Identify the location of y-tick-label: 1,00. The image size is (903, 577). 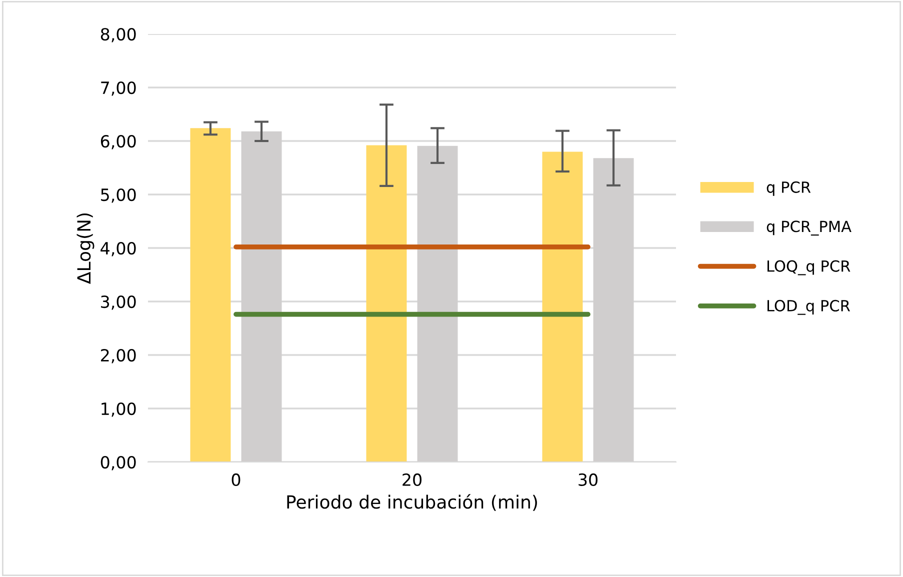
(119, 409).